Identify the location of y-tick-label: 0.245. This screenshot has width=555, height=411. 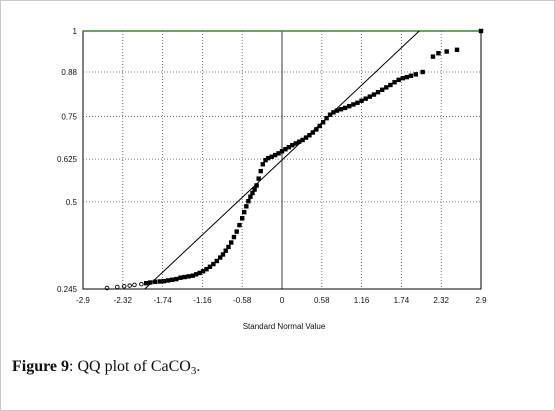
(67, 289).